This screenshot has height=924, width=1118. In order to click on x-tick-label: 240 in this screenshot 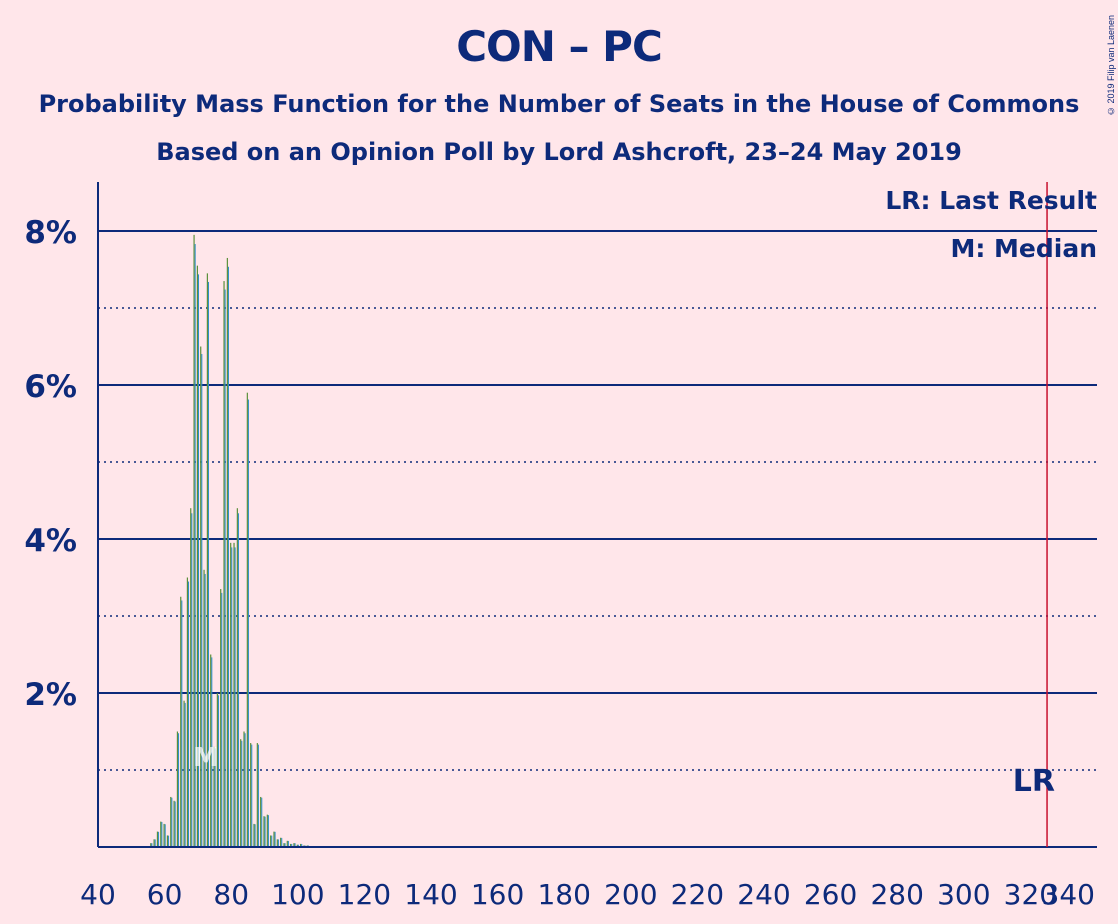, I will do `click(763, 894)`.